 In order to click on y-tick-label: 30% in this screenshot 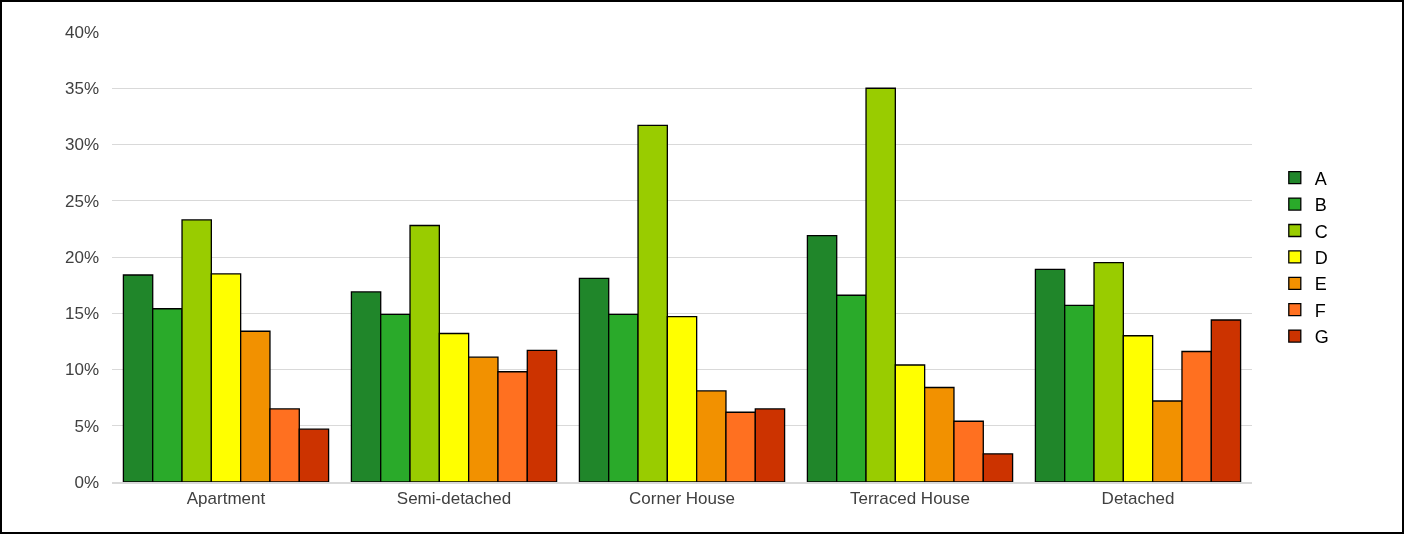, I will do `click(81, 145)`.